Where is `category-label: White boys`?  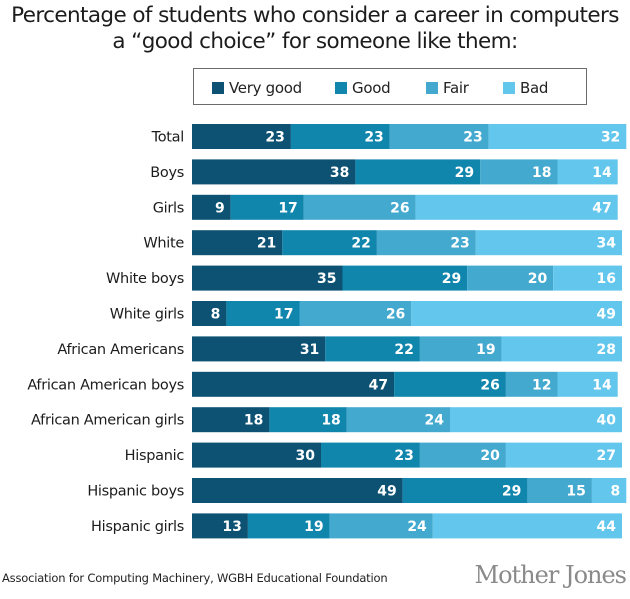 category-label: White boys is located at coordinates (145, 279).